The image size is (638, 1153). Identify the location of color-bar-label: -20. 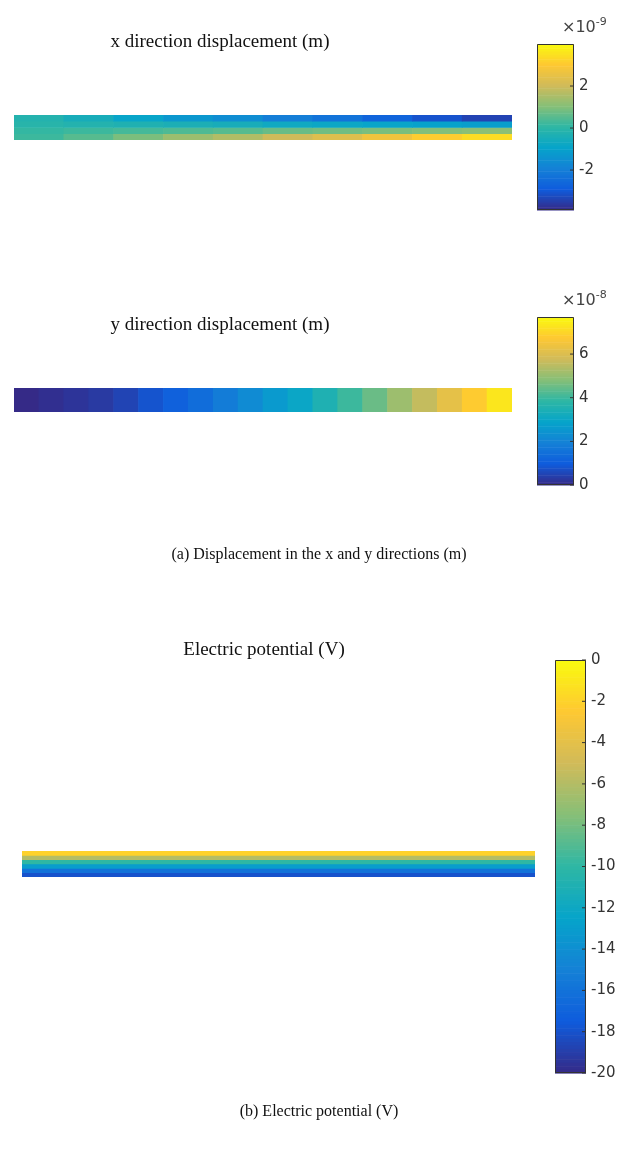
(603, 1071).